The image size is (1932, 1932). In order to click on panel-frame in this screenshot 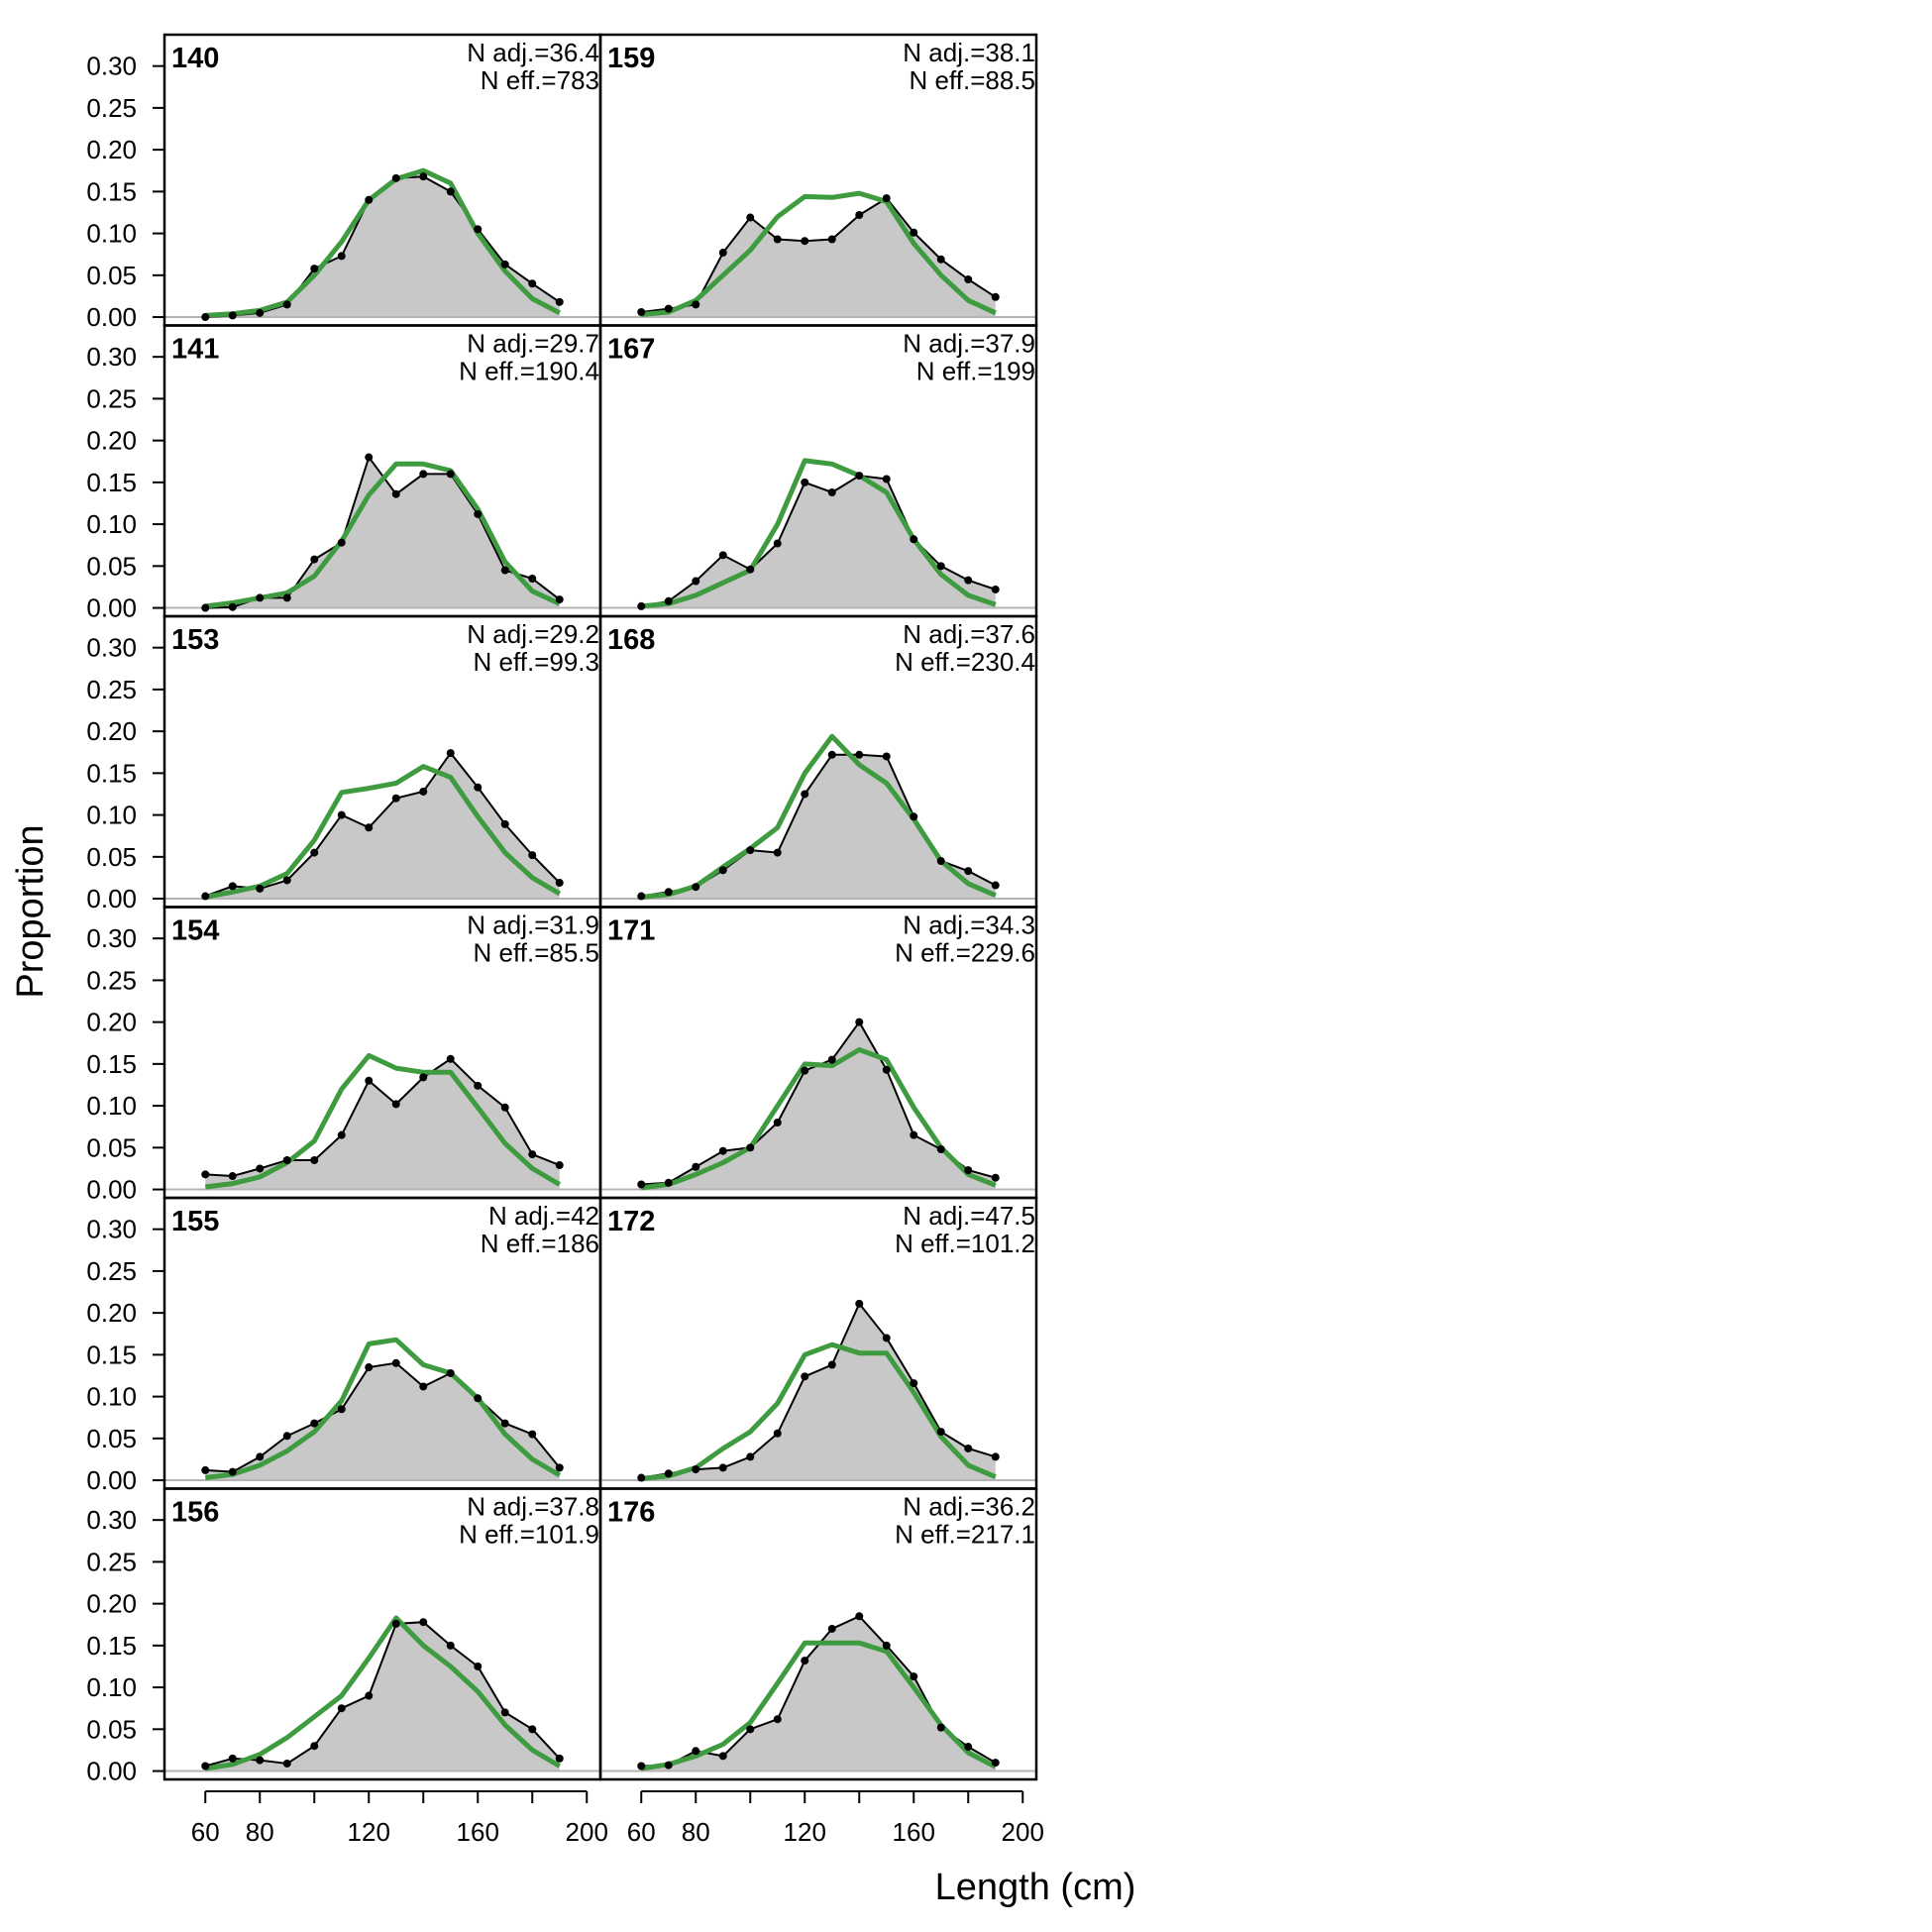, I will do `click(818, 1634)`.